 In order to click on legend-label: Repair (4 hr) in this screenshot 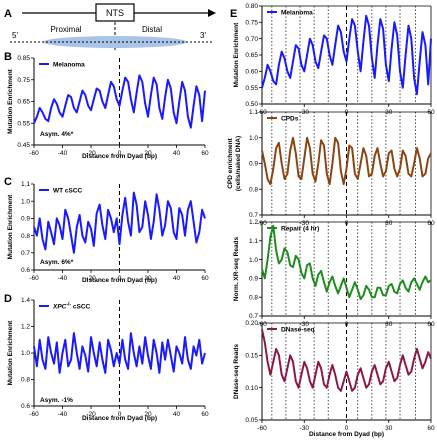, I will do `click(300, 228)`.